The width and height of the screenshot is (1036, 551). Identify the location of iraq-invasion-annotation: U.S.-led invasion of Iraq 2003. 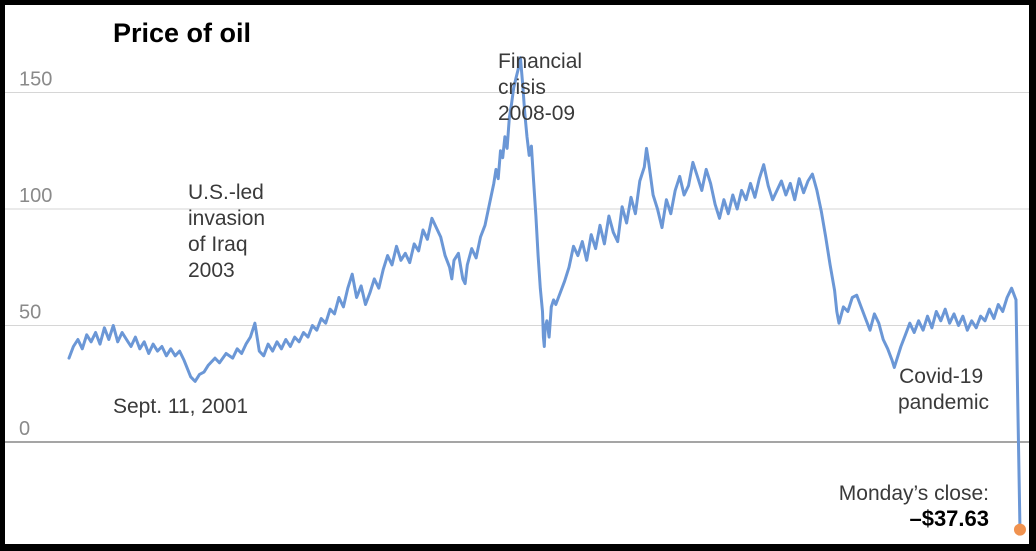
(229, 231).